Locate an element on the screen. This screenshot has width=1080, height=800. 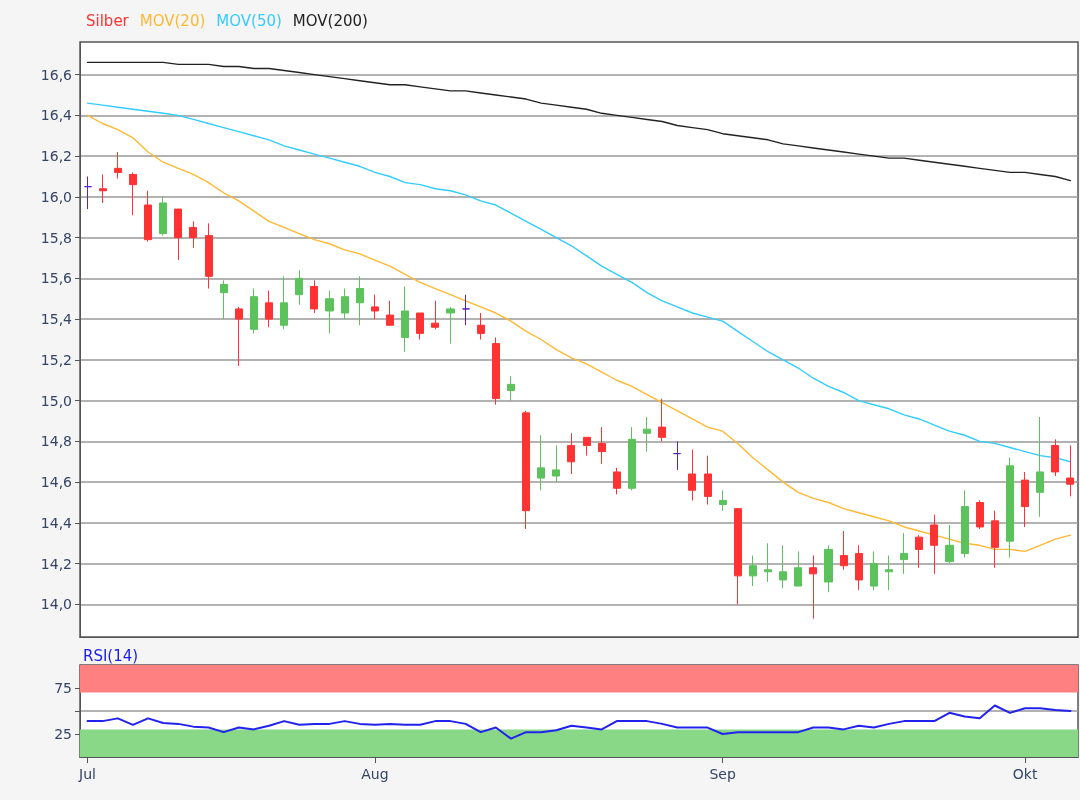
y-tick-label: 14,2 is located at coordinates (56, 563).